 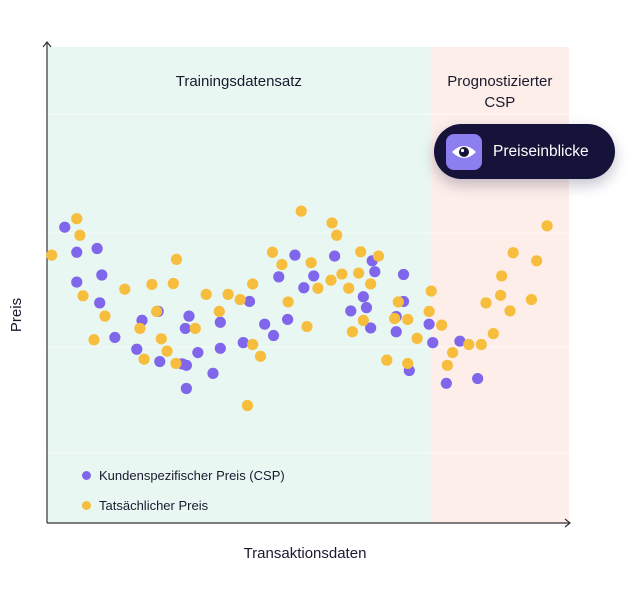 I want to click on legend-item-csp: Kundenspezifischer Preis (CSP), so click(x=183, y=475).